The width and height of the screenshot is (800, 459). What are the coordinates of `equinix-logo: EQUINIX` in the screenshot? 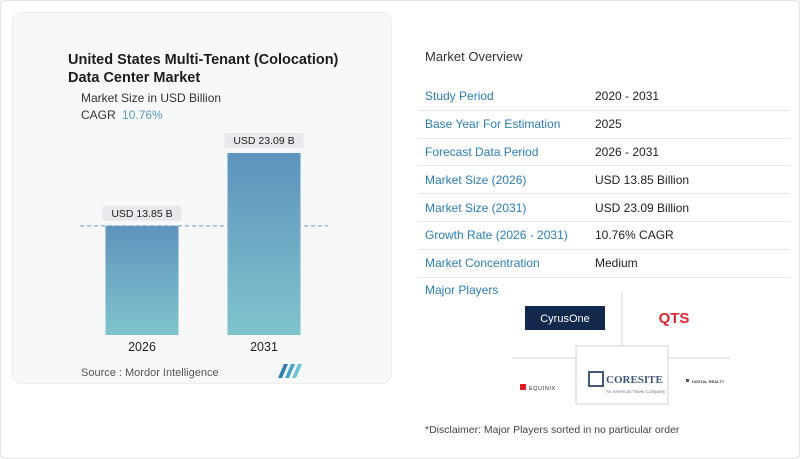 It's located at (538, 388).